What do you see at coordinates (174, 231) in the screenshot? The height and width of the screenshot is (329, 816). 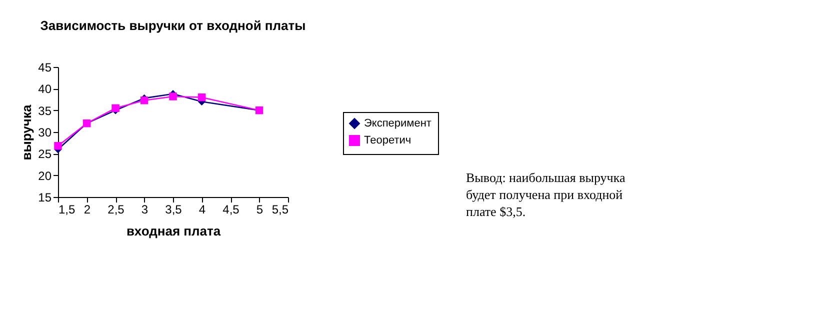 I see `x-axis-title: входная плата` at bounding box center [174, 231].